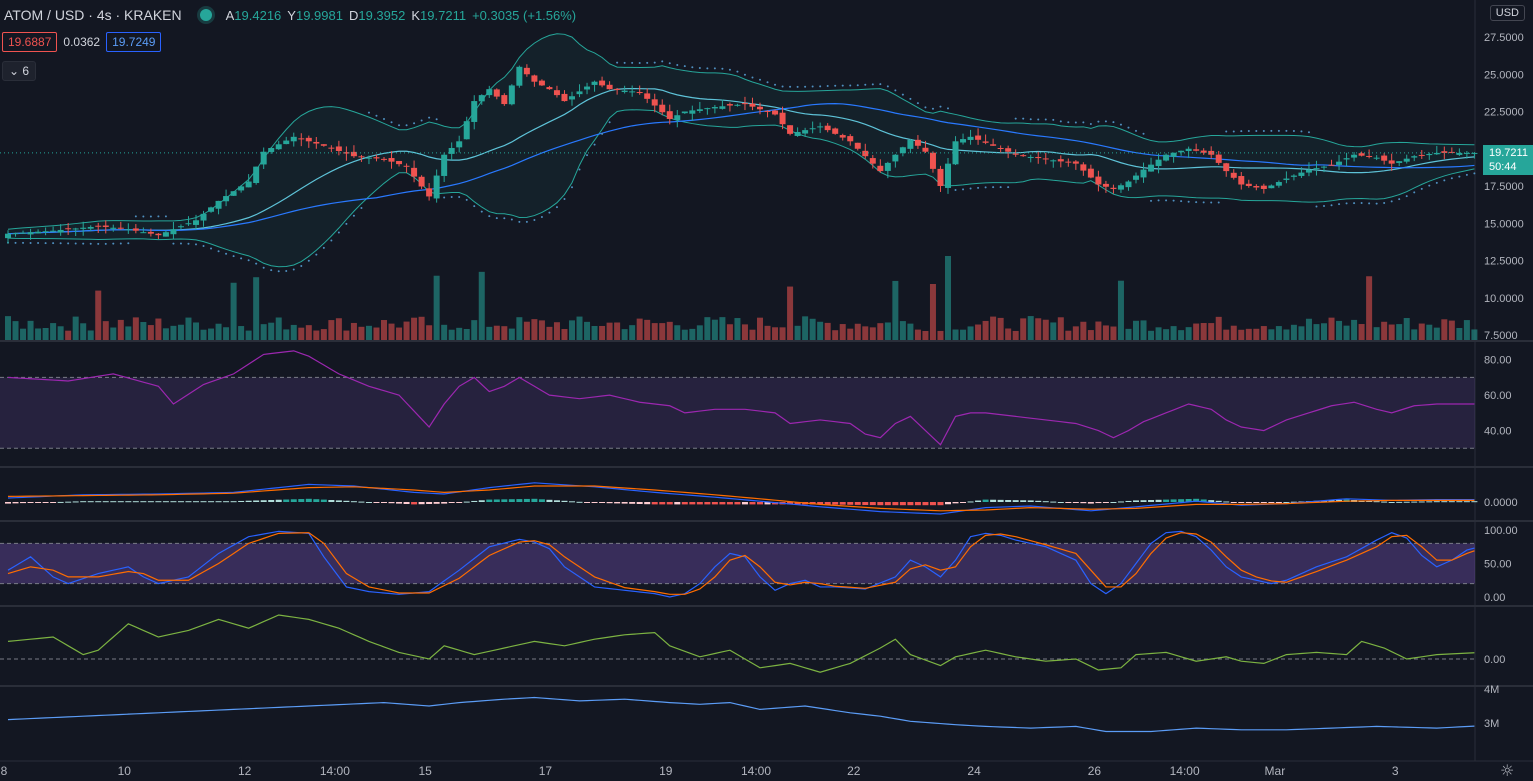 This screenshot has height=781, width=1533. I want to click on time-axis-label: 19, so click(666, 771).